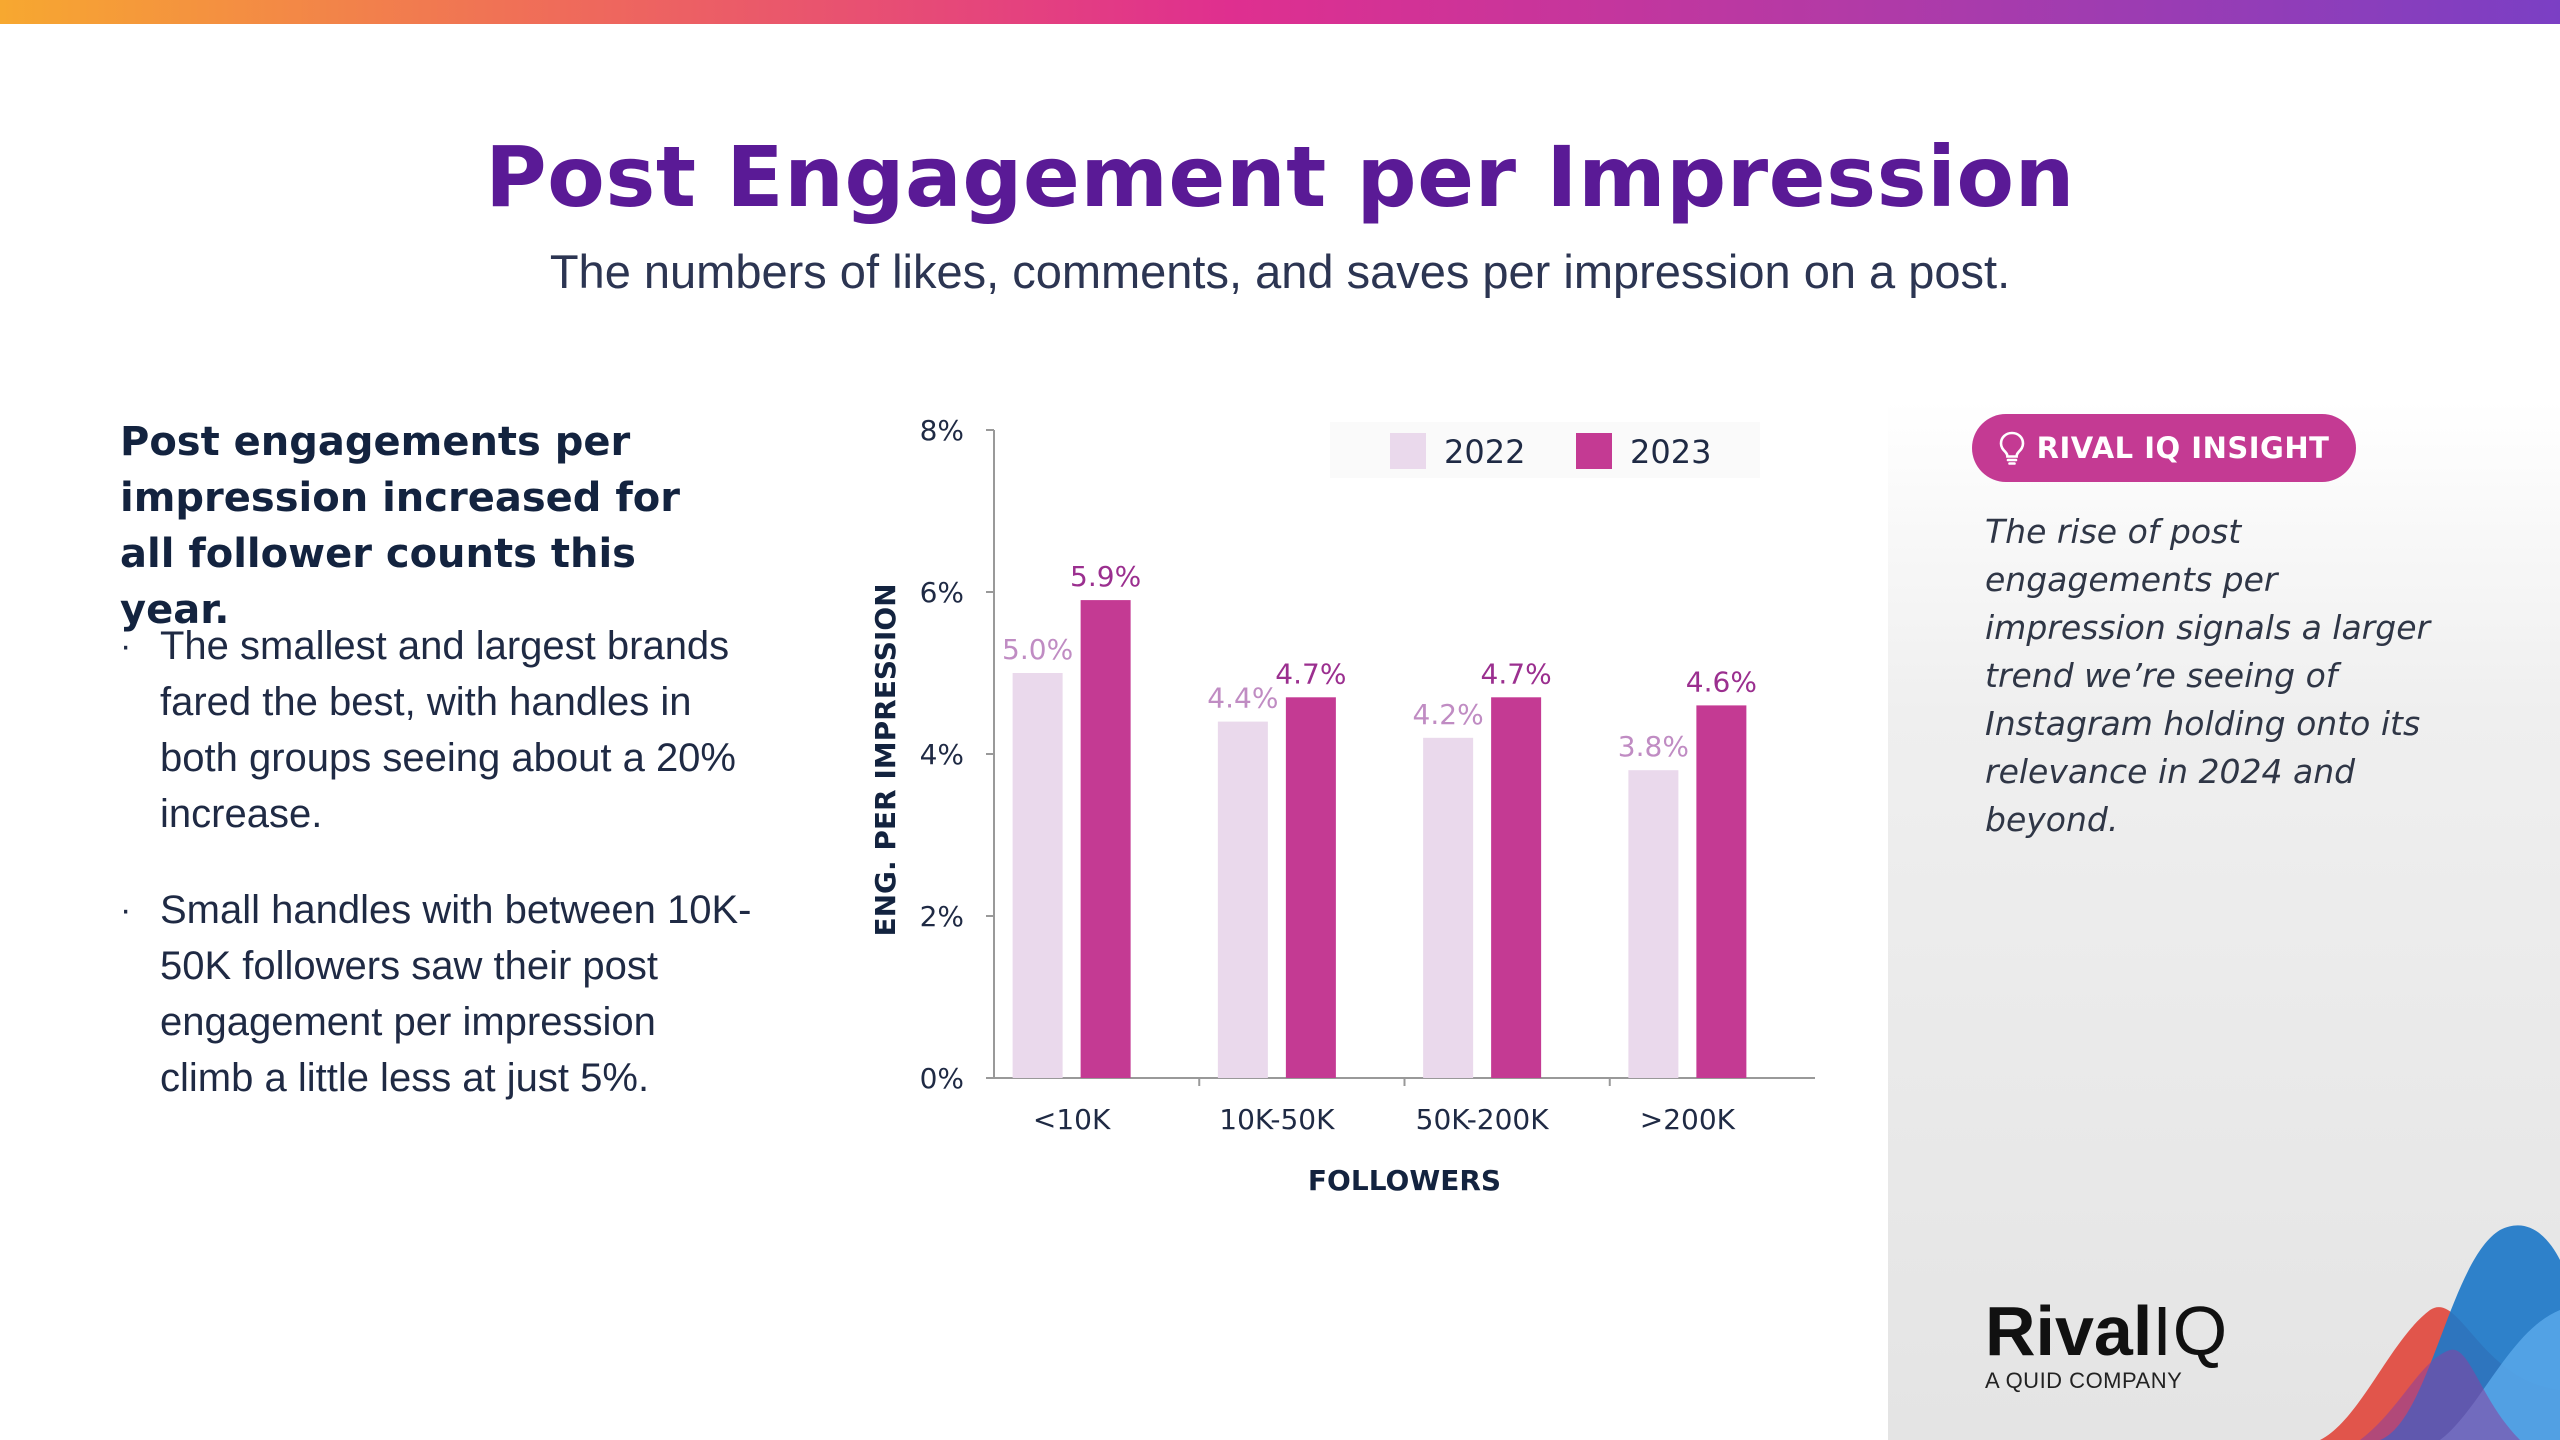 The width and height of the screenshot is (2560, 1440). What do you see at coordinates (2440, 1332) in the screenshot?
I see `decorative-waves-icon` at bounding box center [2440, 1332].